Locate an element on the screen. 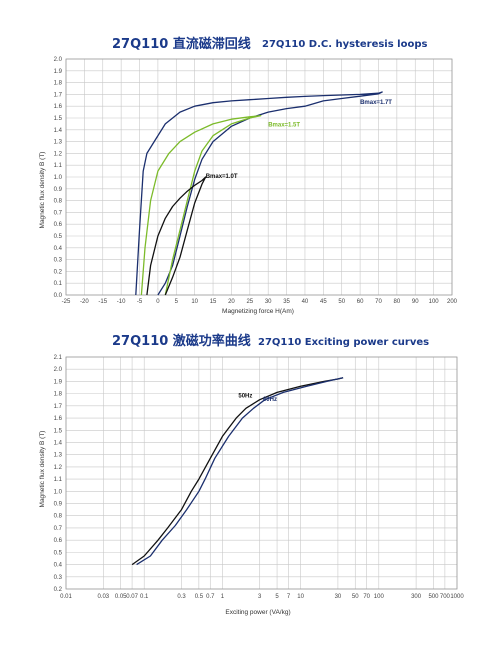  chart1-ytick-label: 1.9 is located at coordinates (58, 72).